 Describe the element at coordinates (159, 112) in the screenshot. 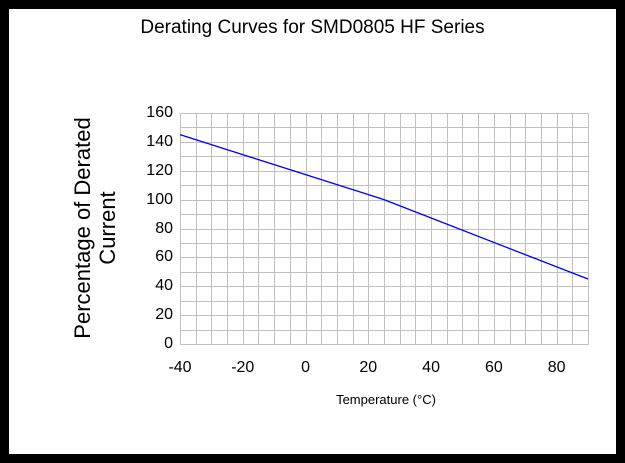

I see `y-tick-label: 160` at that location.